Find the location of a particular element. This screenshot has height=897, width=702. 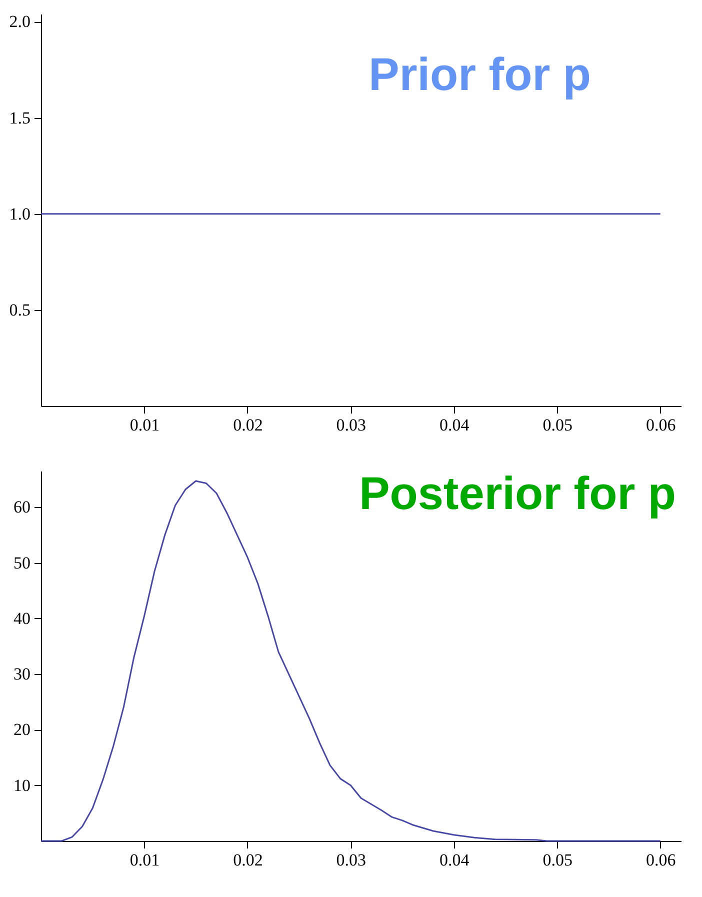

text: Prior for p is located at coordinates (479, 74).